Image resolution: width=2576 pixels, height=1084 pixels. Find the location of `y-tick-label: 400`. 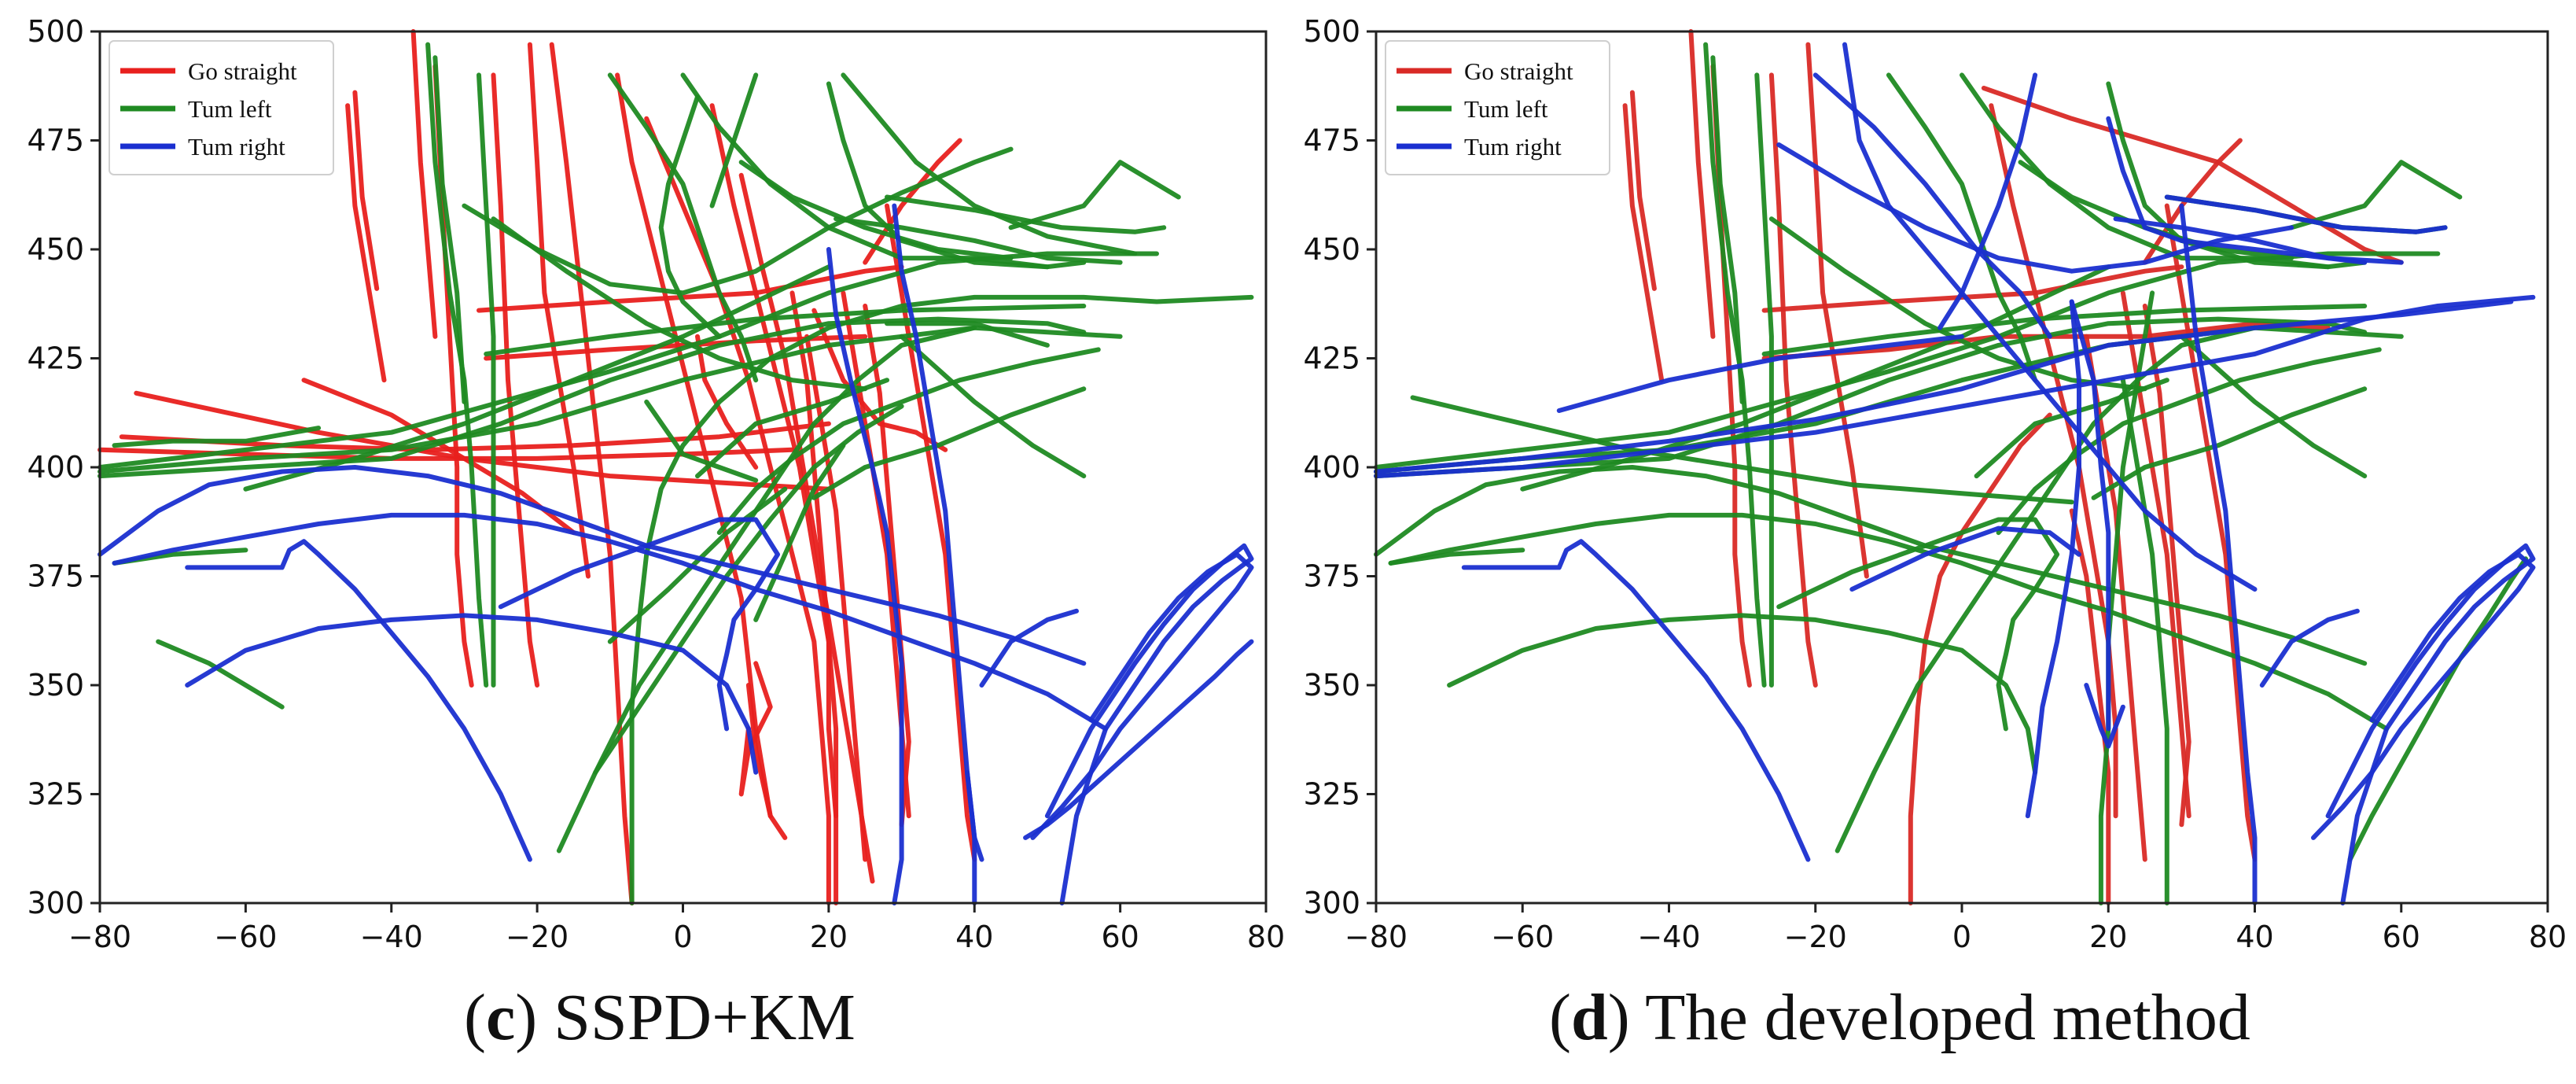

y-tick-label: 400 is located at coordinates (55, 467).